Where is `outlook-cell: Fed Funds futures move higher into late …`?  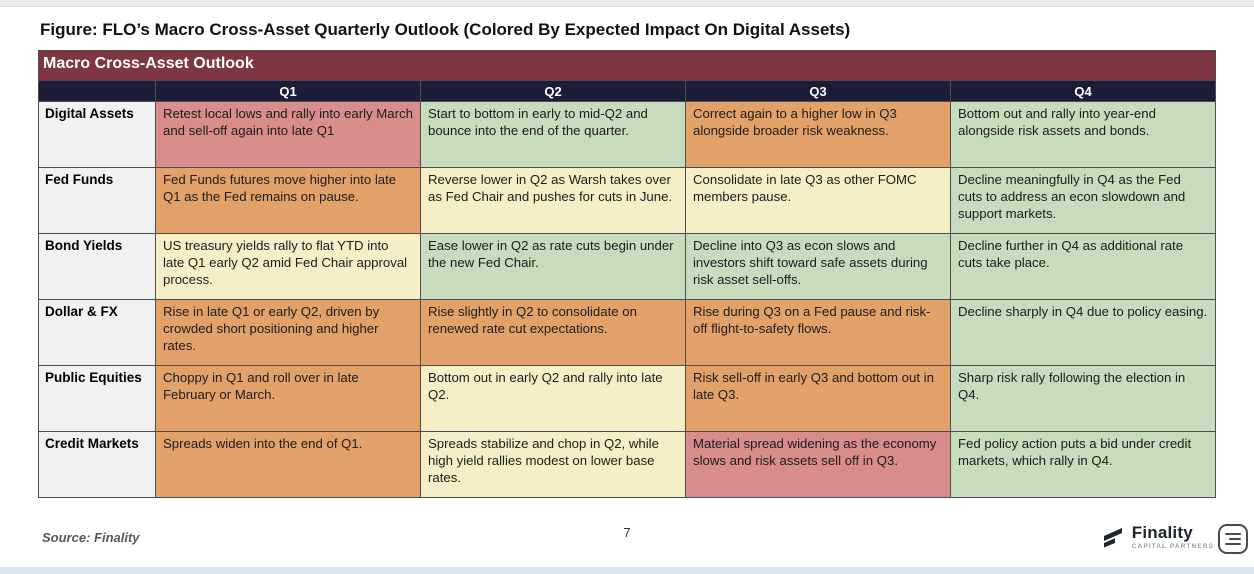
outlook-cell: Fed Funds futures move higher into late … is located at coordinates (288, 200).